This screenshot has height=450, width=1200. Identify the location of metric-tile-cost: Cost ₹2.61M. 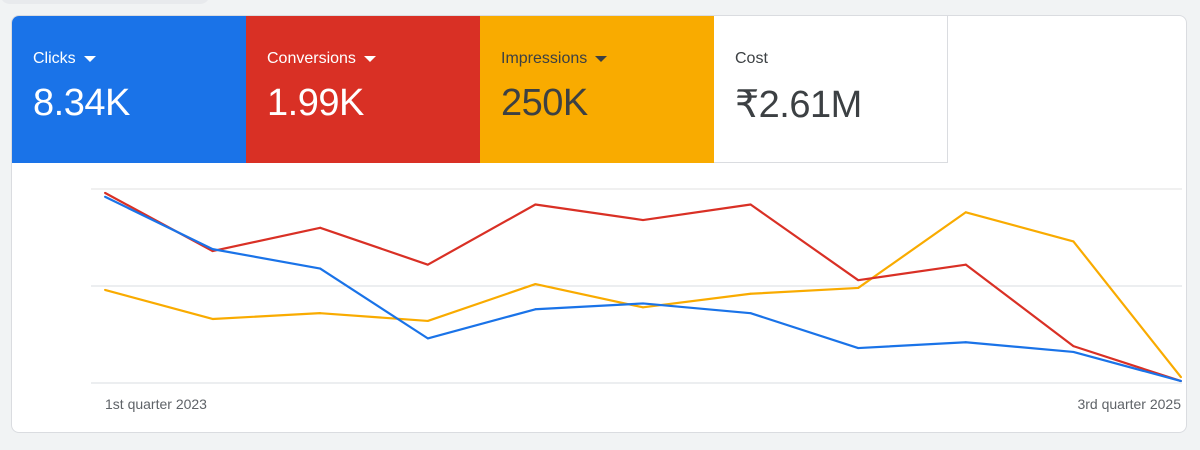
(831, 89).